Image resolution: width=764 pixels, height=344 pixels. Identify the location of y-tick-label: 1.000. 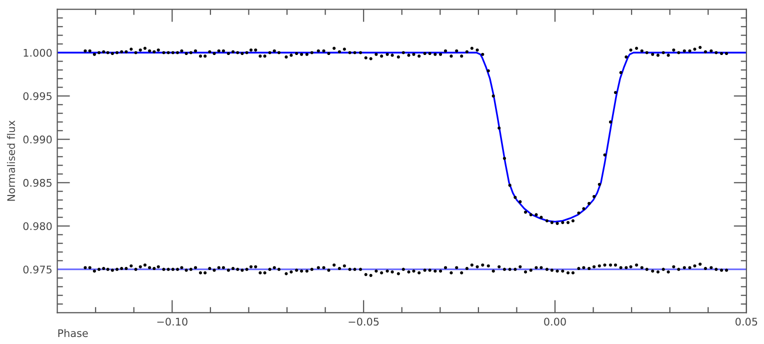
(38, 52).